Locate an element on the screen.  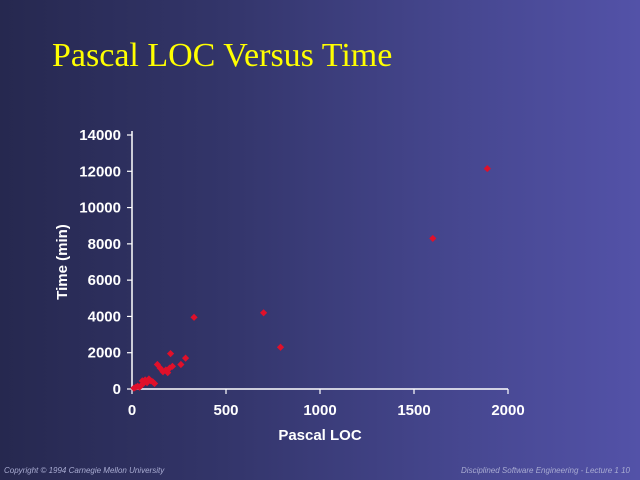
y-tick-label: 10000 is located at coordinates (100, 208).